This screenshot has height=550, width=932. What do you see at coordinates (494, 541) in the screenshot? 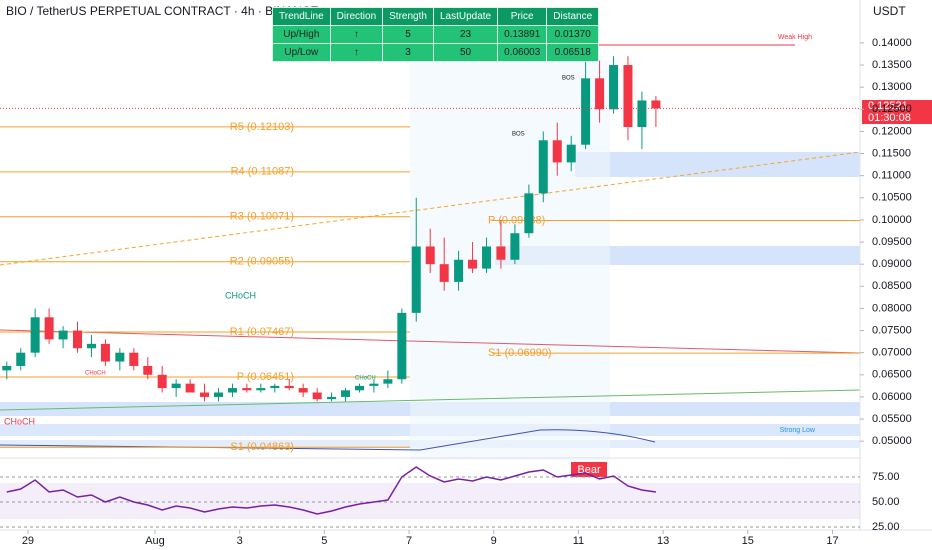
I see `x-tick-label: 9` at bounding box center [494, 541].